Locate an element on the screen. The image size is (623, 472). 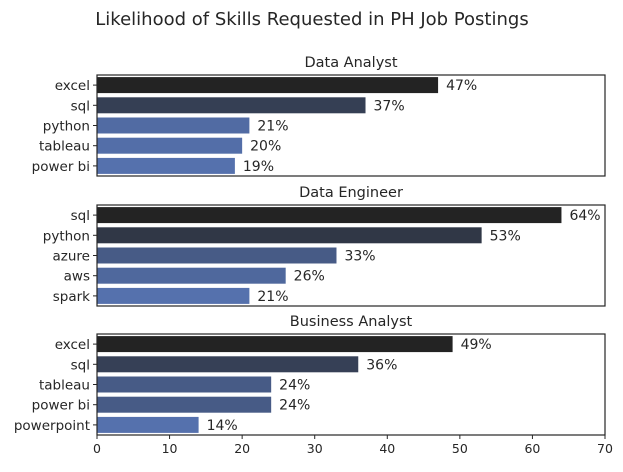
data-label: 26% is located at coordinates (309, 277).